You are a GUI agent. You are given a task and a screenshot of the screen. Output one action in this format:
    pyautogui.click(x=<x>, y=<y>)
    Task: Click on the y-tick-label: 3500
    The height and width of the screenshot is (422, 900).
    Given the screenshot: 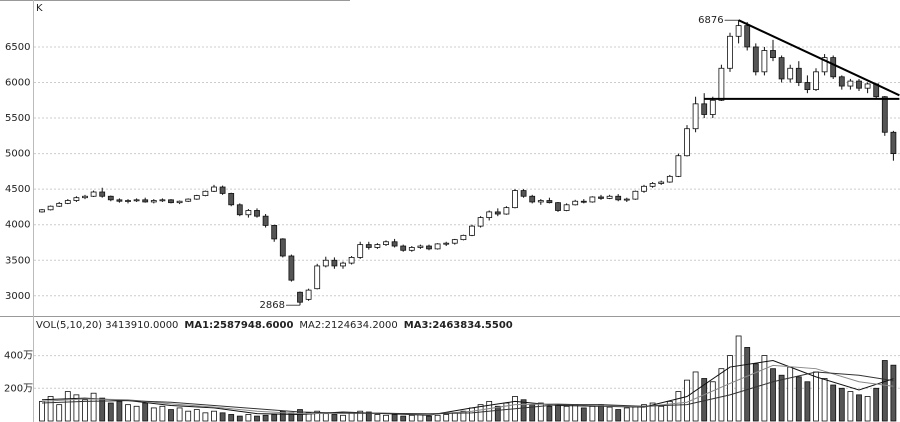 What is the action you would take?
    pyautogui.click(x=17, y=260)
    